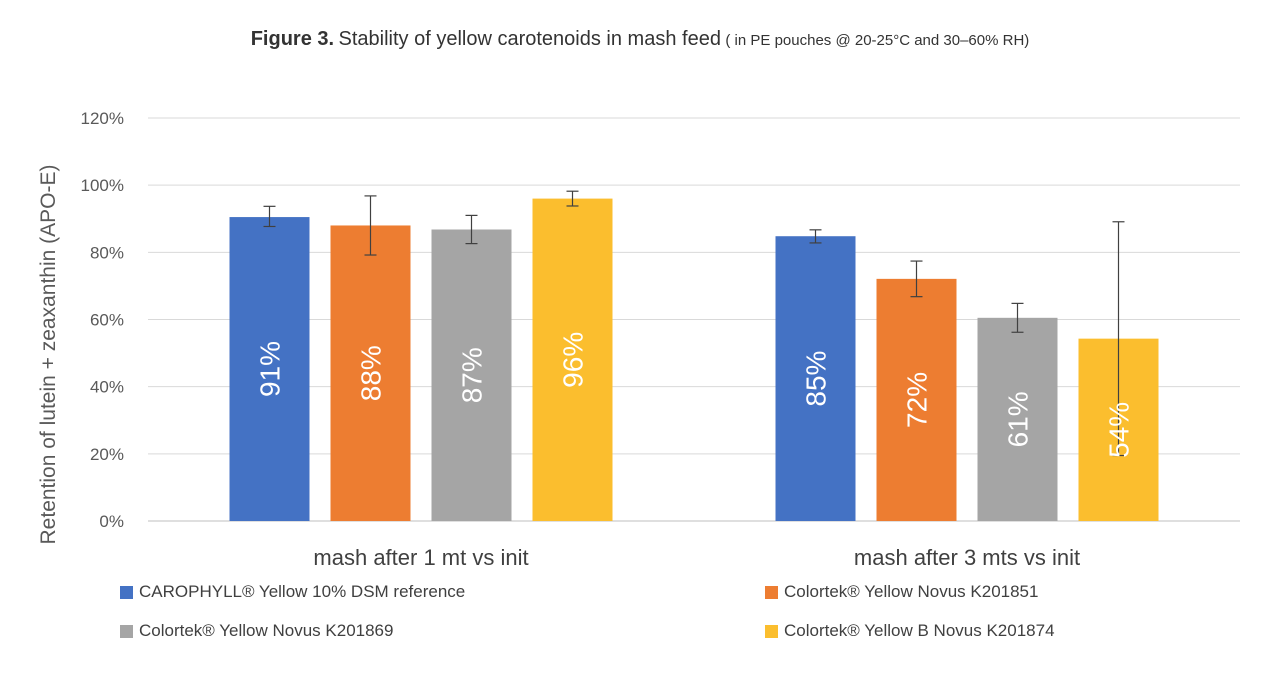 This screenshot has height=682, width=1280. I want to click on legend-entry: CAROPHYLL® Yellow 10% DSM reference, so click(292, 592).